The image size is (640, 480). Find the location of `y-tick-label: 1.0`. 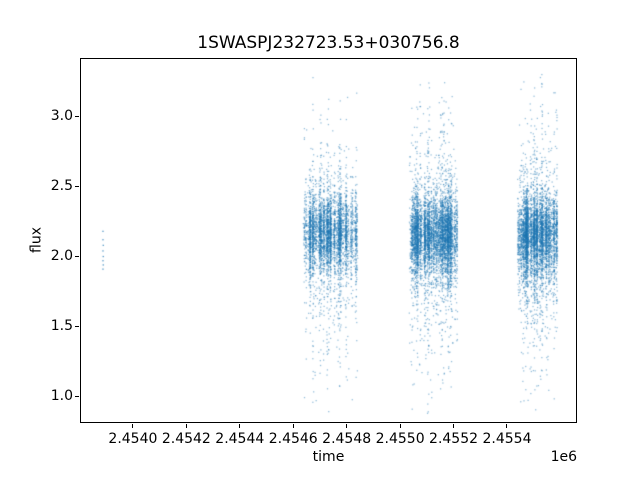

y-tick-label: 1.0 is located at coordinates (61, 396).